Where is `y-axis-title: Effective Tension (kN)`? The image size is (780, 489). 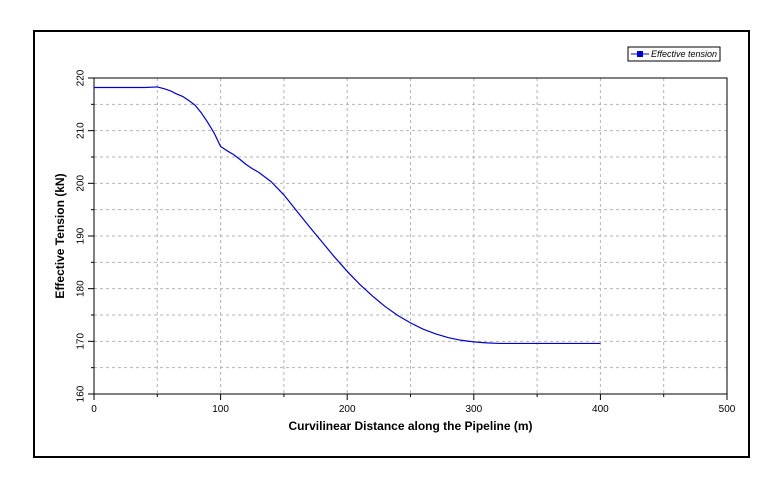 y-axis-title: Effective Tension (kN) is located at coordinates (60, 235).